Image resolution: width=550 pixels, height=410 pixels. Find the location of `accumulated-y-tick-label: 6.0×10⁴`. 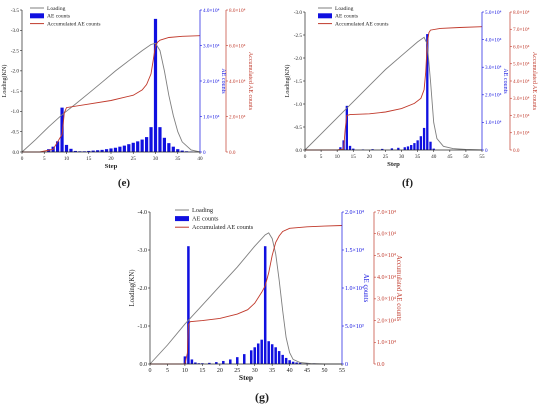

accumulated-y-tick-label: 6.0×10⁴ is located at coordinates (521, 47).